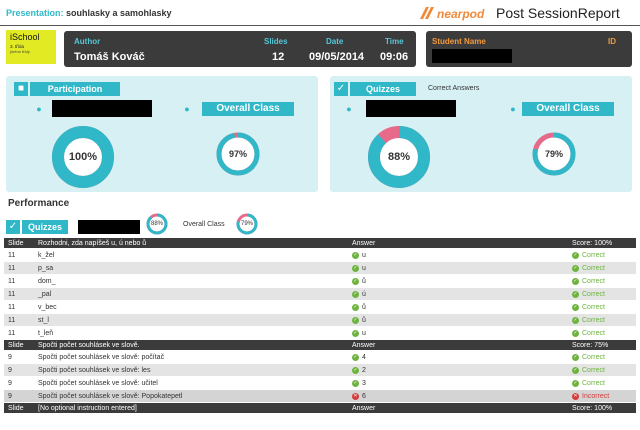 The height and width of the screenshot is (430, 640). I want to click on quizzes-tag: Quizzes, so click(383, 89).